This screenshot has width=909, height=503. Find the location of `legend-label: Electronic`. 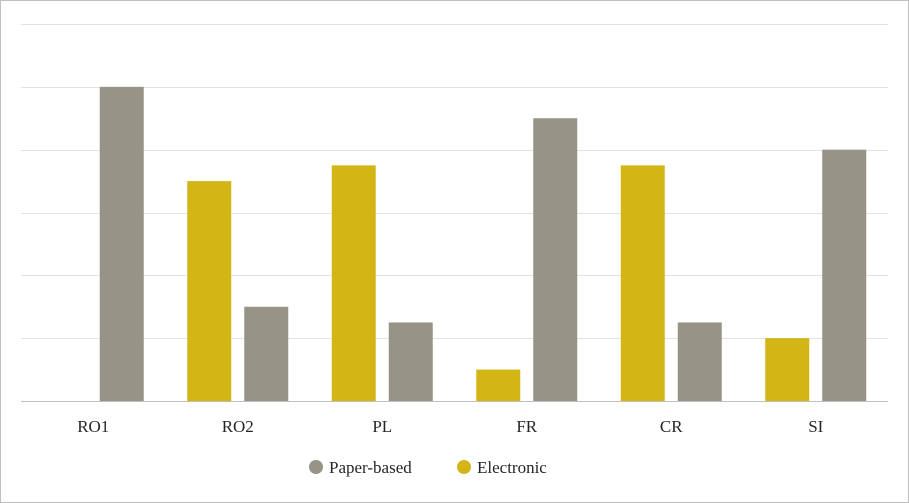

legend-label: Electronic is located at coordinates (512, 467).